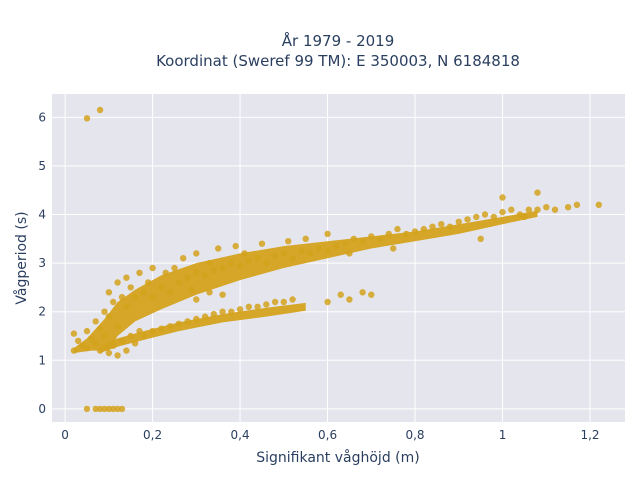 This screenshot has height=480, width=640. Describe the element at coordinates (42, 312) in the screenshot. I see `y-tick-label: 2` at that location.